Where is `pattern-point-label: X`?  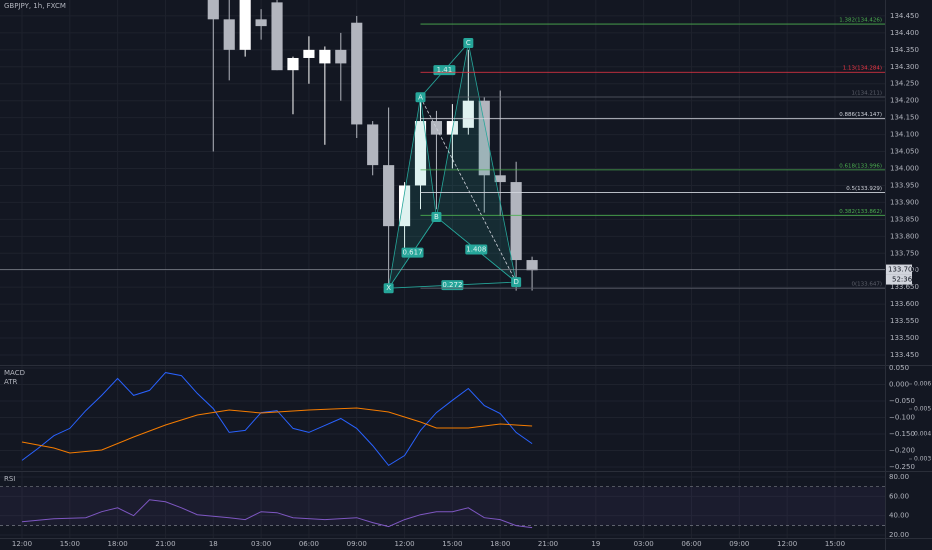
pattern-point-label: X is located at coordinates (388, 288).